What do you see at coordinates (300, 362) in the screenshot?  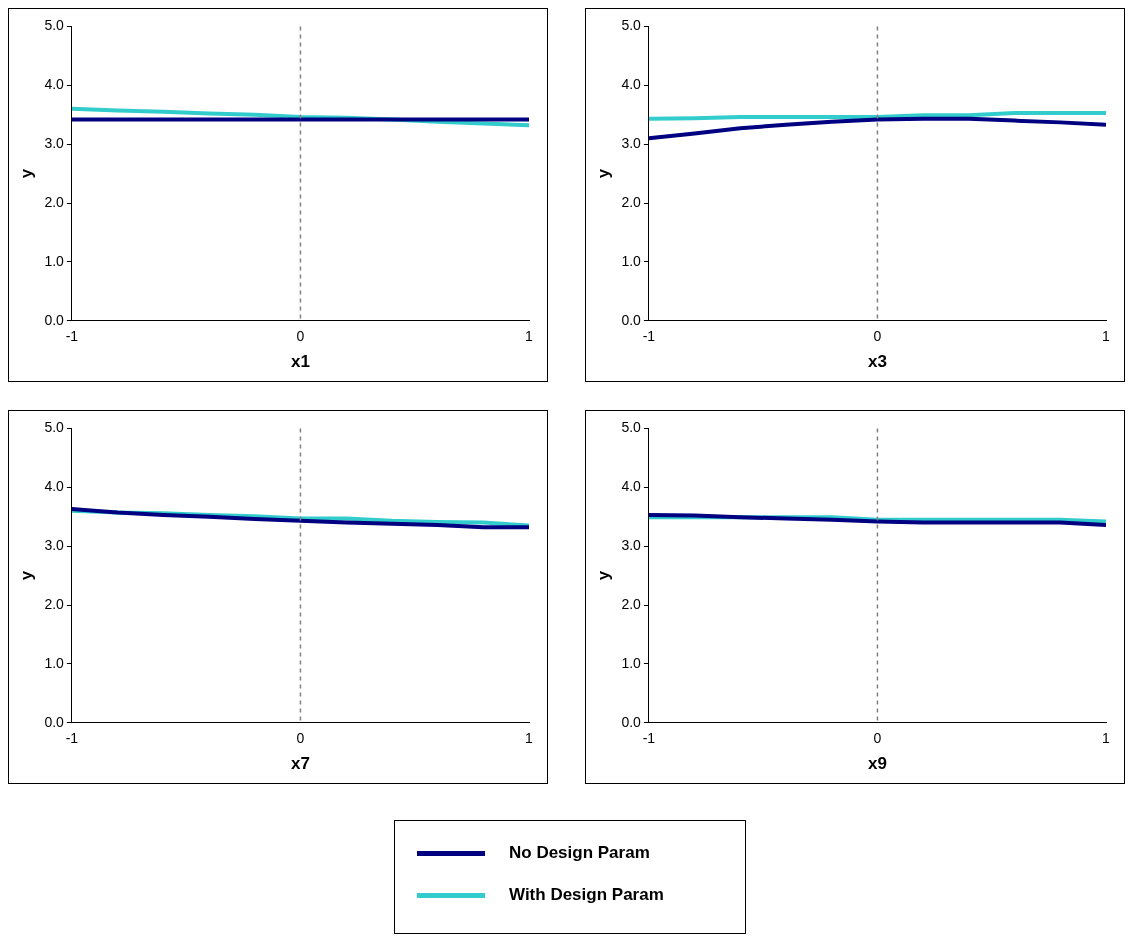 I see `x-axis-title: x1` at bounding box center [300, 362].